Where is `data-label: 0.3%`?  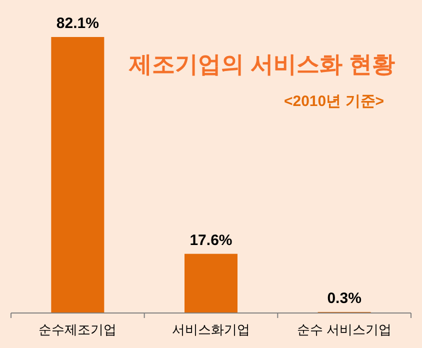
data-label: 0.3% is located at coordinates (344, 298).